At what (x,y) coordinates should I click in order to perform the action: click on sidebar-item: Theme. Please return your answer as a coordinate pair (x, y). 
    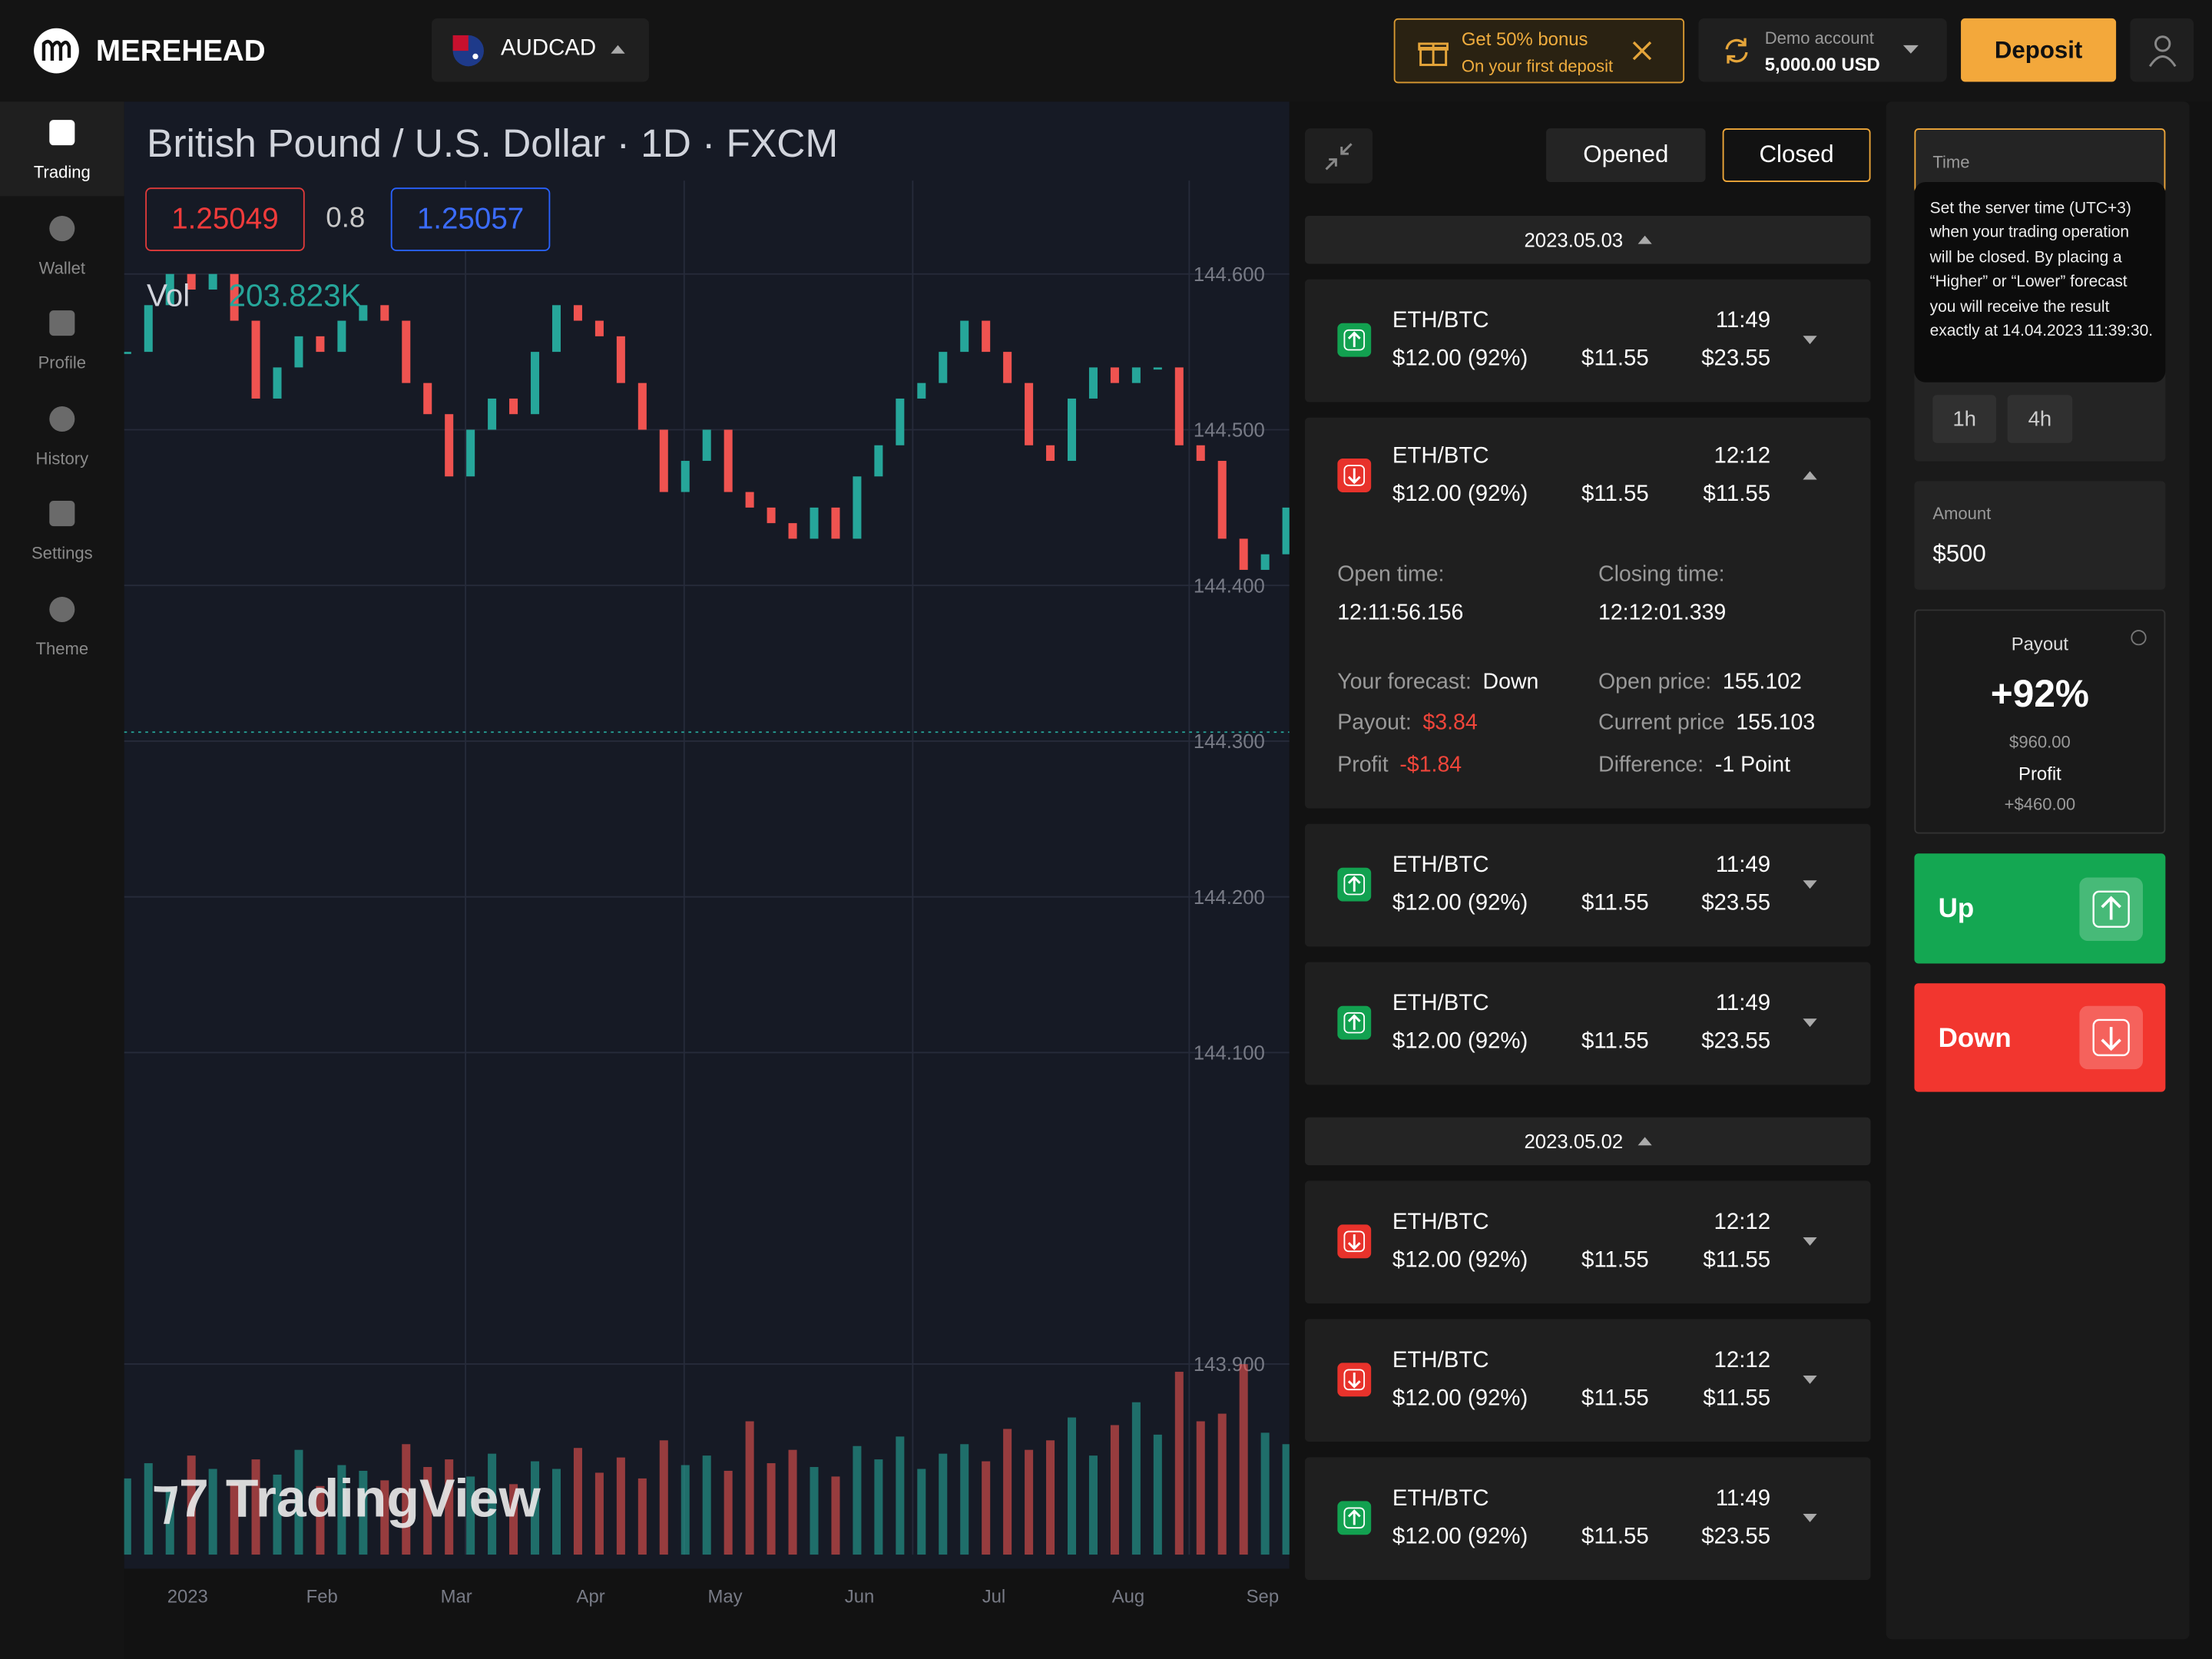
    Looking at the image, I should click on (62, 625).